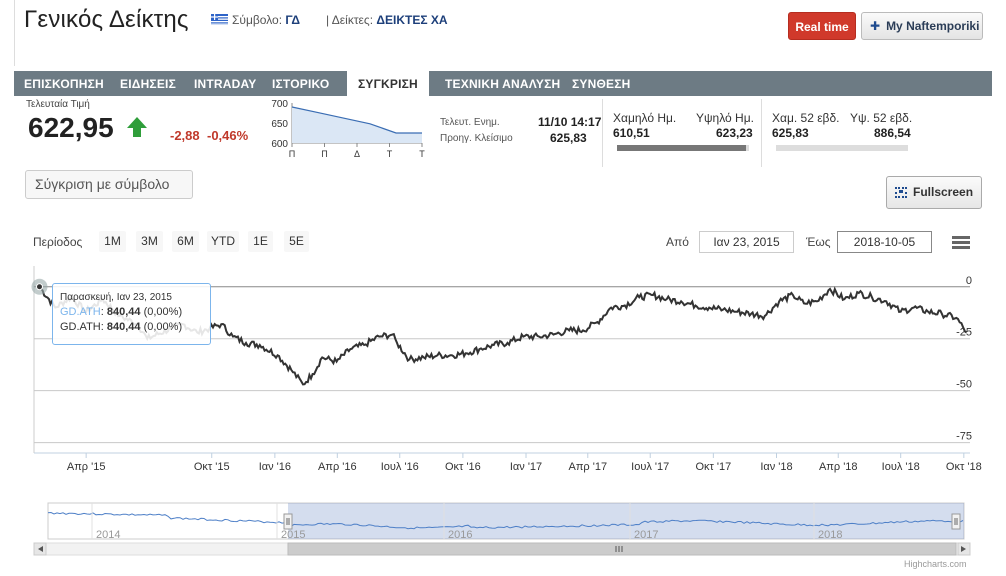 The width and height of the screenshot is (1006, 576). Describe the element at coordinates (412, 20) in the screenshot. I see `index-link: ΔΕΙΚΤΕΣ ΧΑ` at that location.